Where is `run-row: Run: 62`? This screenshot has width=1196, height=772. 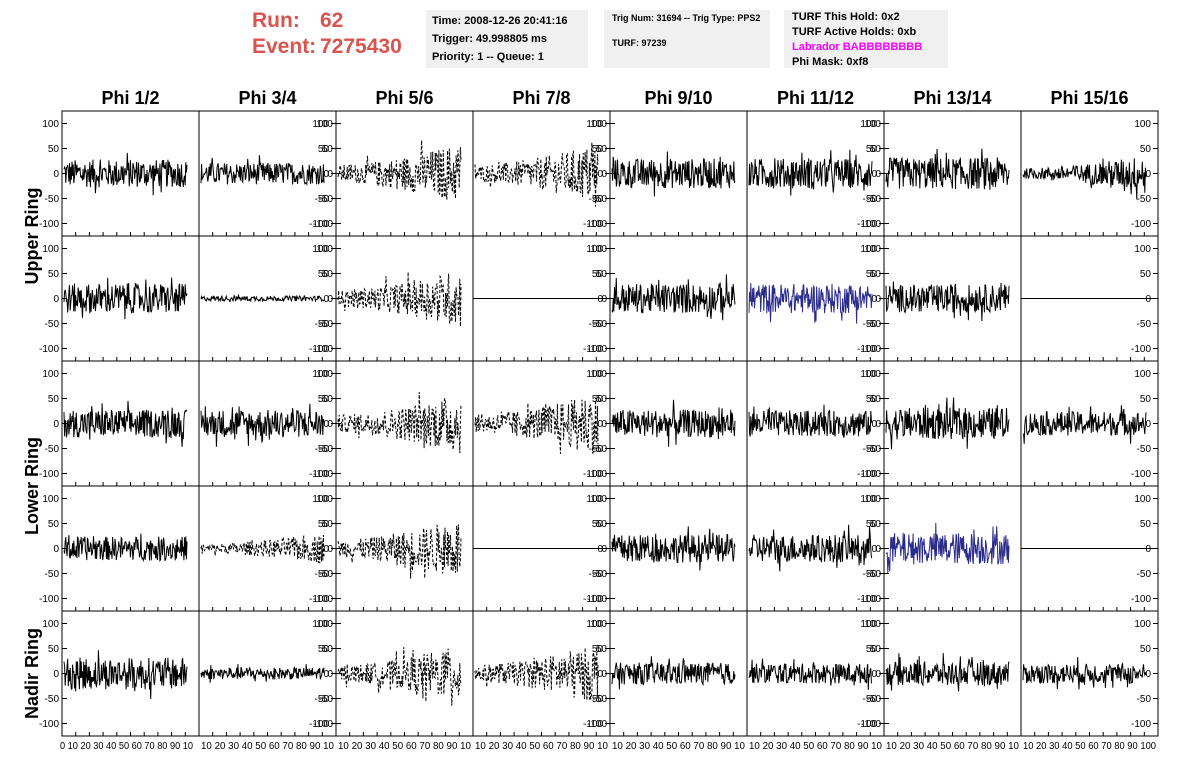 run-row: Run: 62 is located at coordinates (327, 21).